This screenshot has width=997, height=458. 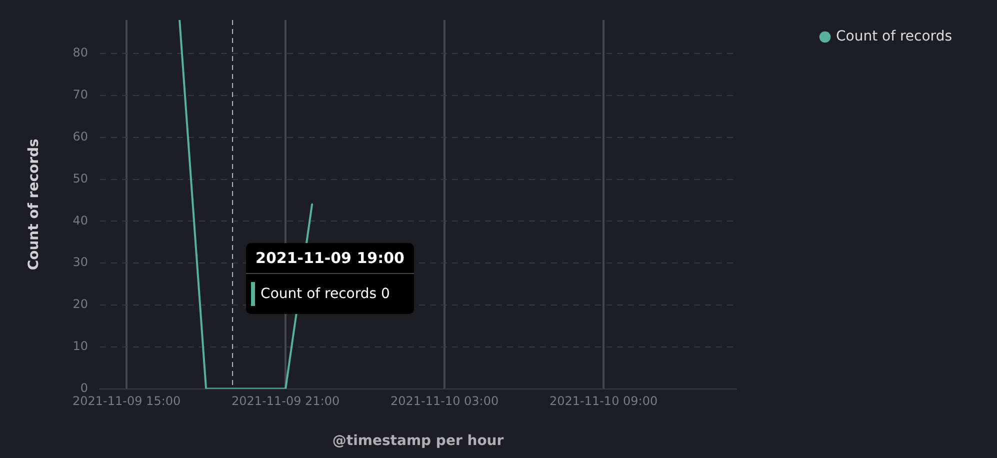 I want to click on x-tick-label: 2021-11-09 21:00, so click(x=285, y=401).